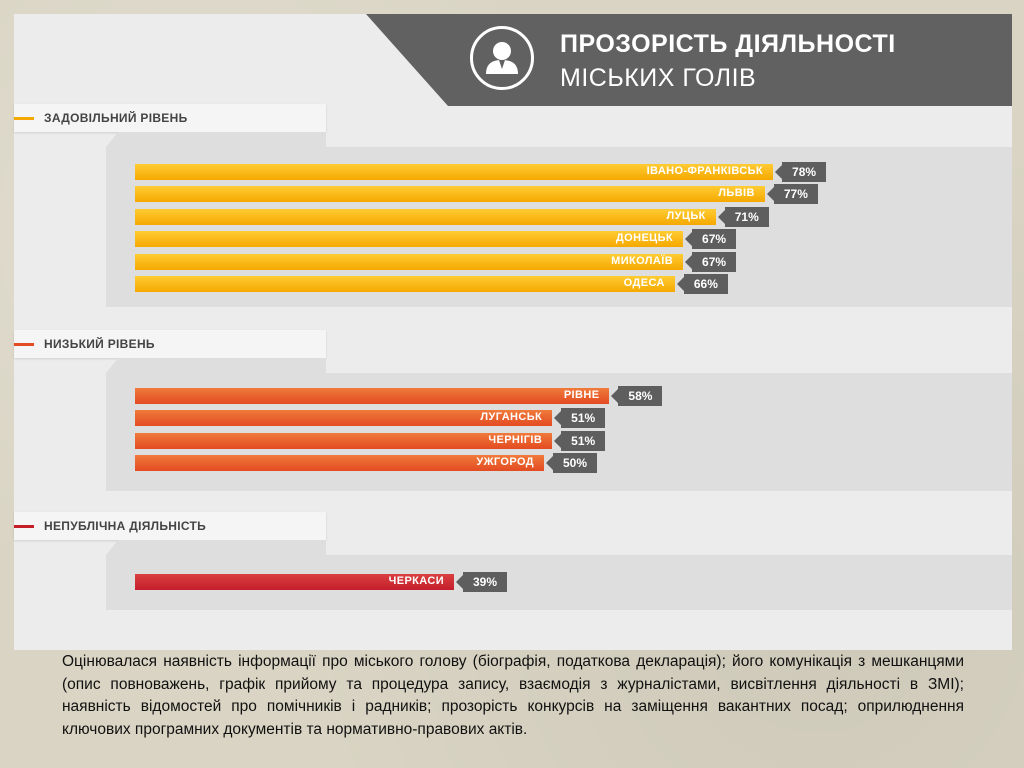 Image resolution: width=1024 pixels, height=768 pixels. What do you see at coordinates (511, 417) in the screenshot?
I see `bar-label: ЛУГАНСЬК` at bounding box center [511, 417].